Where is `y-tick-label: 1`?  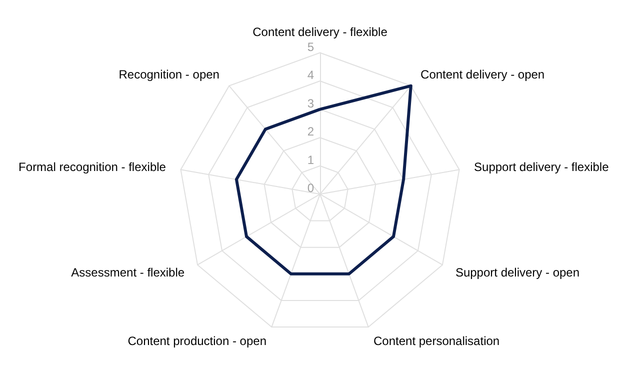
y-tick-label: 1 is located at coordinates (310, 159).